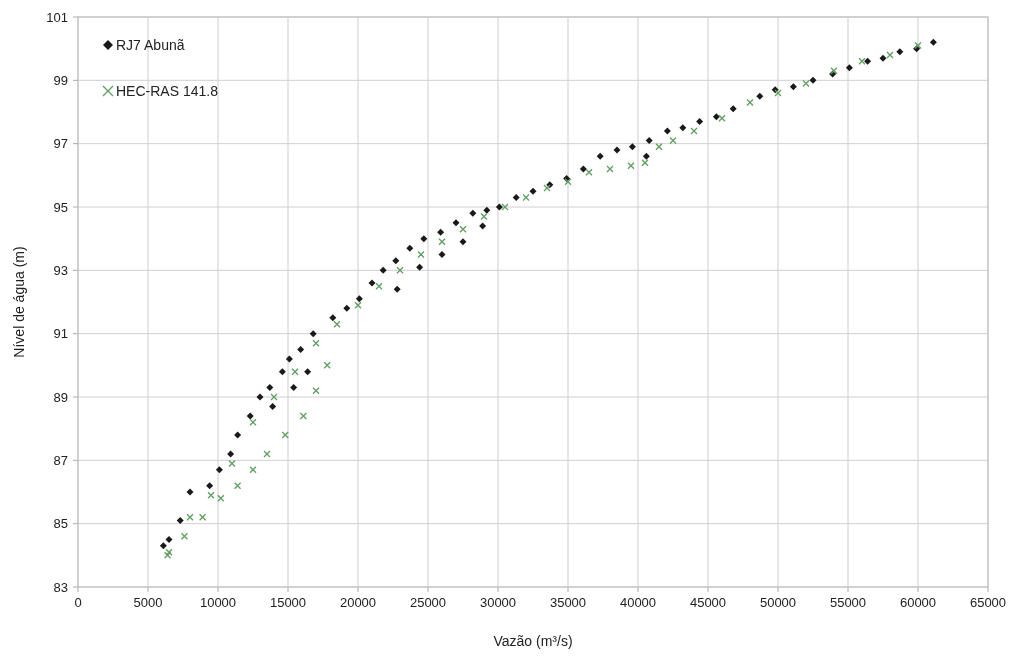 The height and width of the screenshot is (668, 1021). I want to click on x-tick-label: 15000, so click(288, 602).